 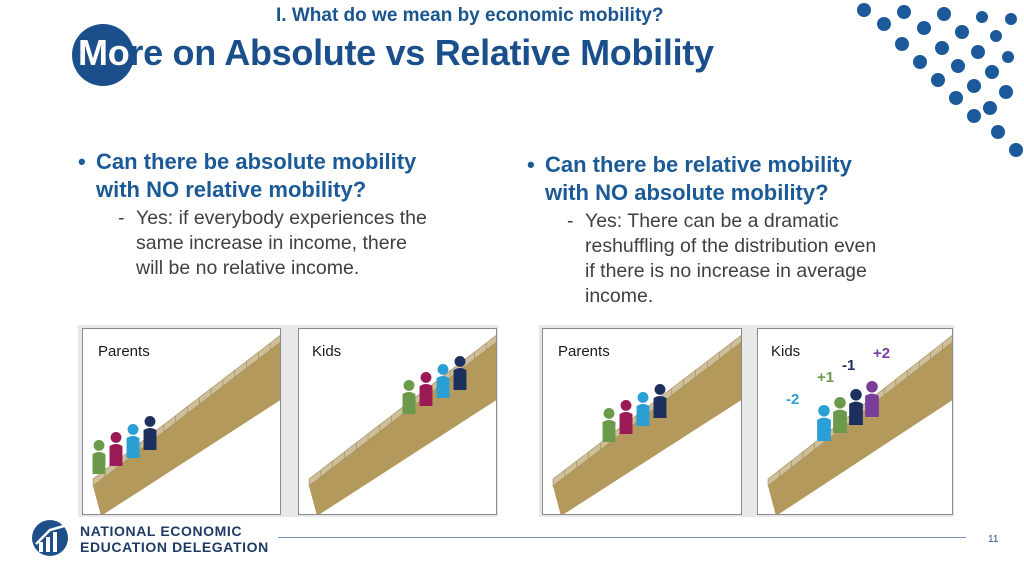 I want to click on panel-left-kids: Kids, so click(x=397, y=421).